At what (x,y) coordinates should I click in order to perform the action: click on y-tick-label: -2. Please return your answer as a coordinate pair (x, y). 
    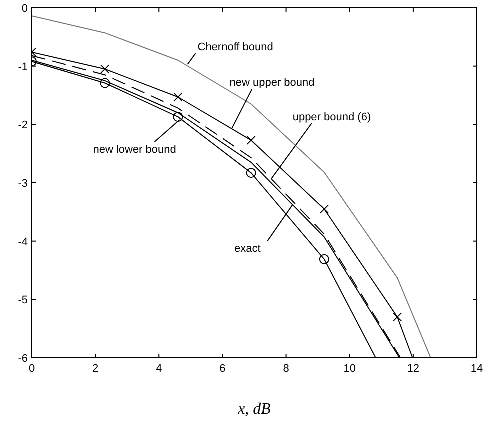
    Looking at the image, I should click on (23, 126).